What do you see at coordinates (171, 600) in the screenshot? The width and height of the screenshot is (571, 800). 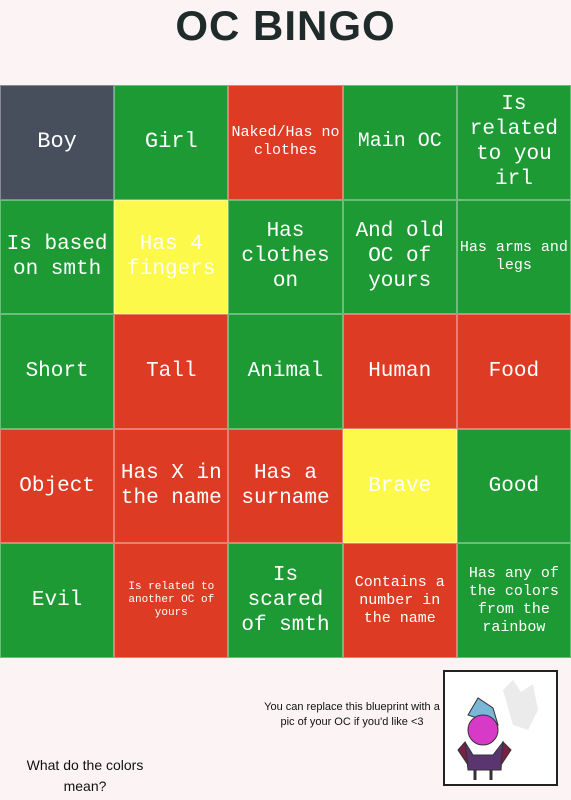 I see `bingo-cell: Is related to another OC of yours` at bounding box center [171, 600].